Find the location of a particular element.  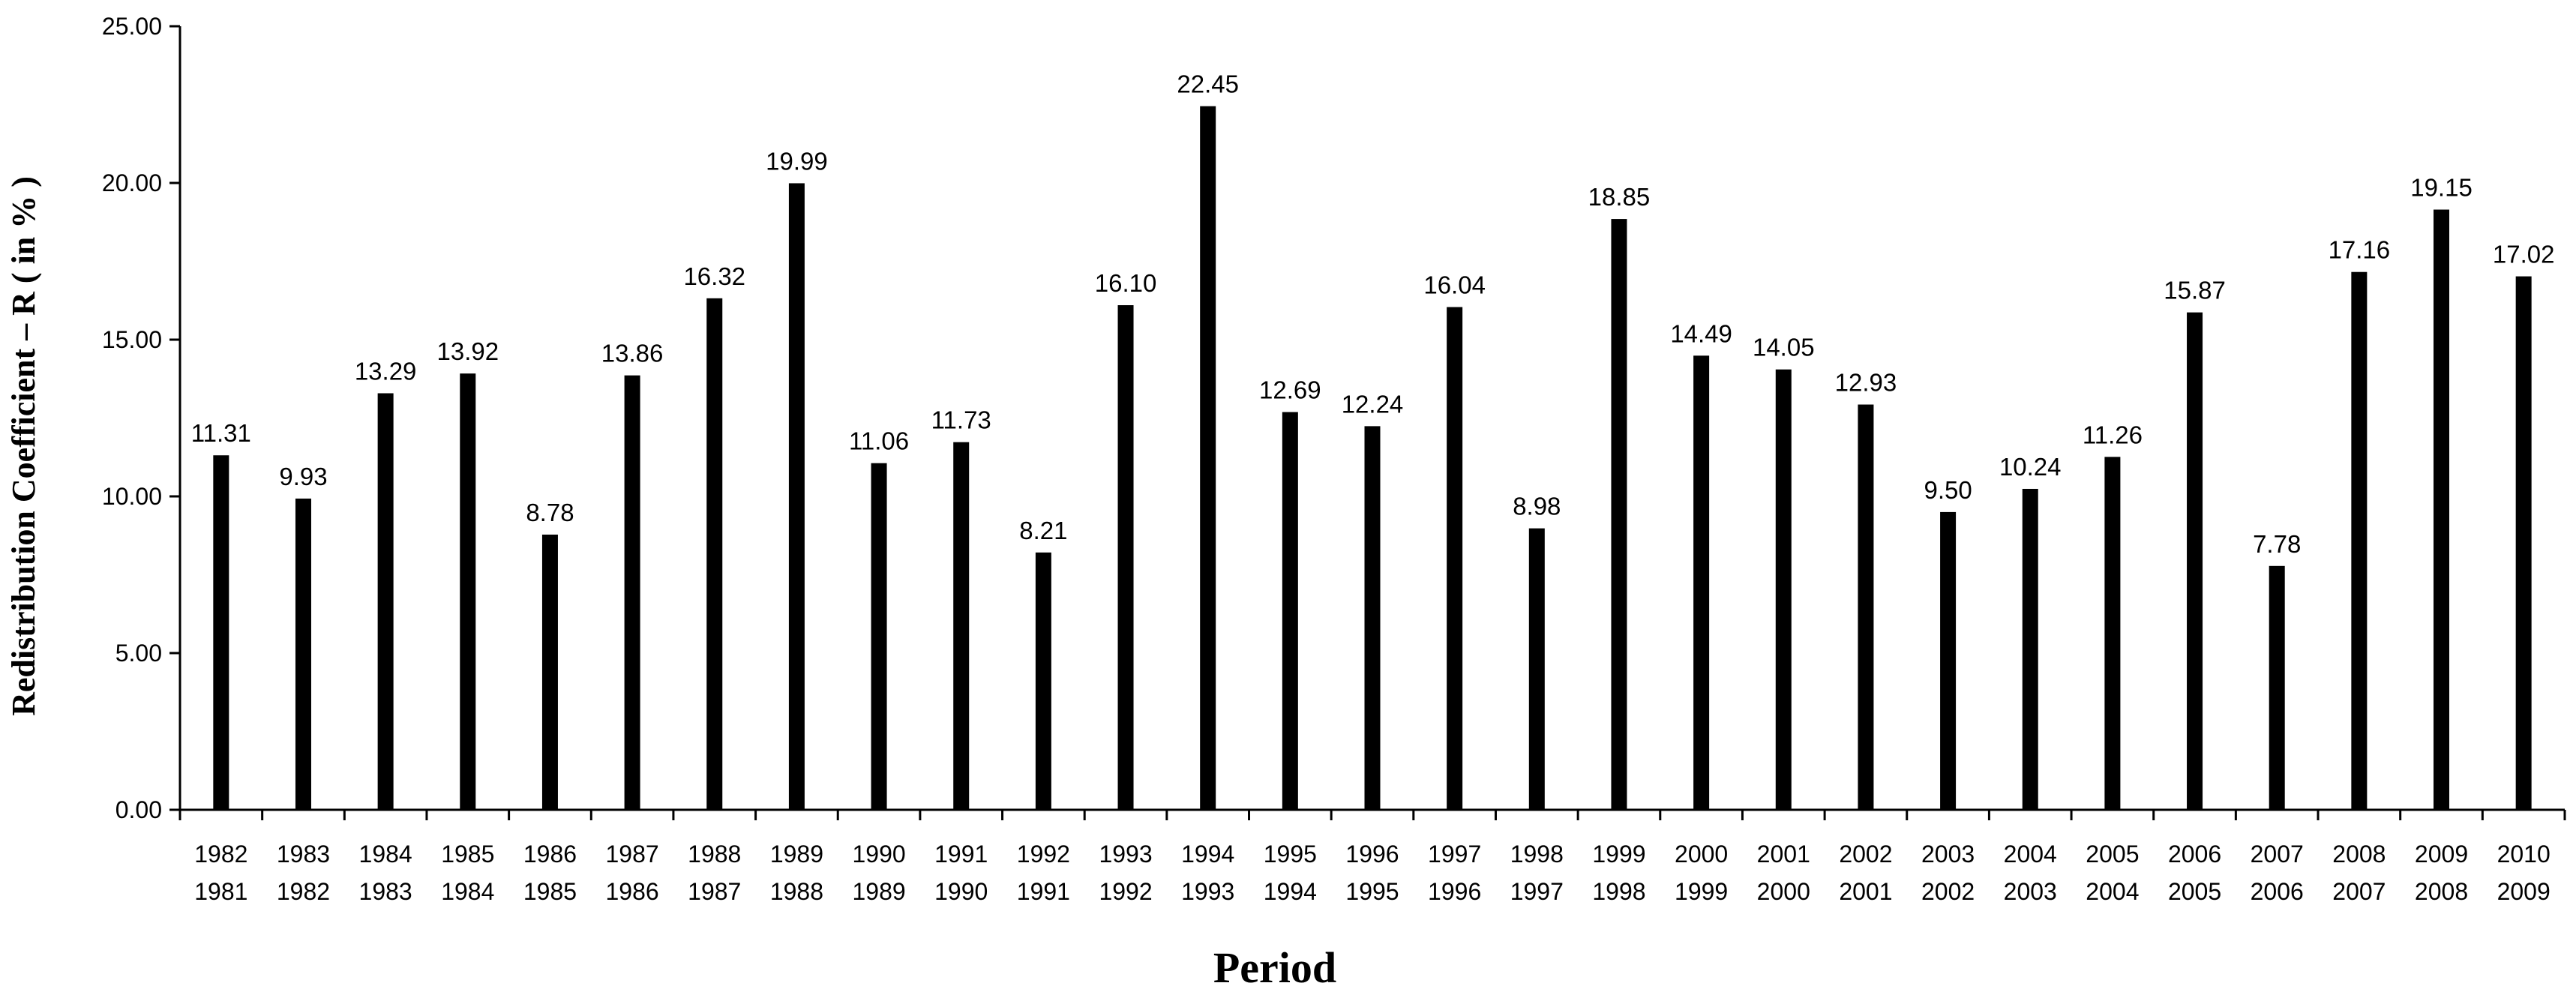

x-tick-label-upper: 1986 is located at coordinates (550, 855).